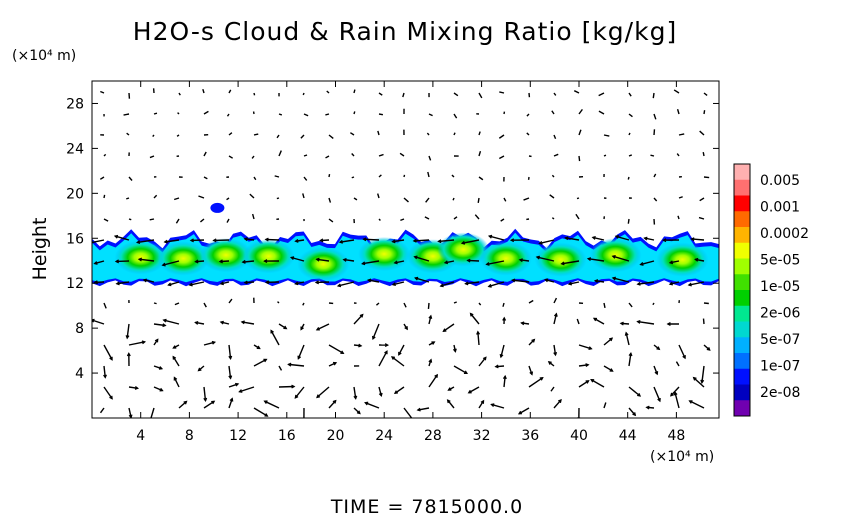  I want to click on colorbar-swatch, so click(742, 219).